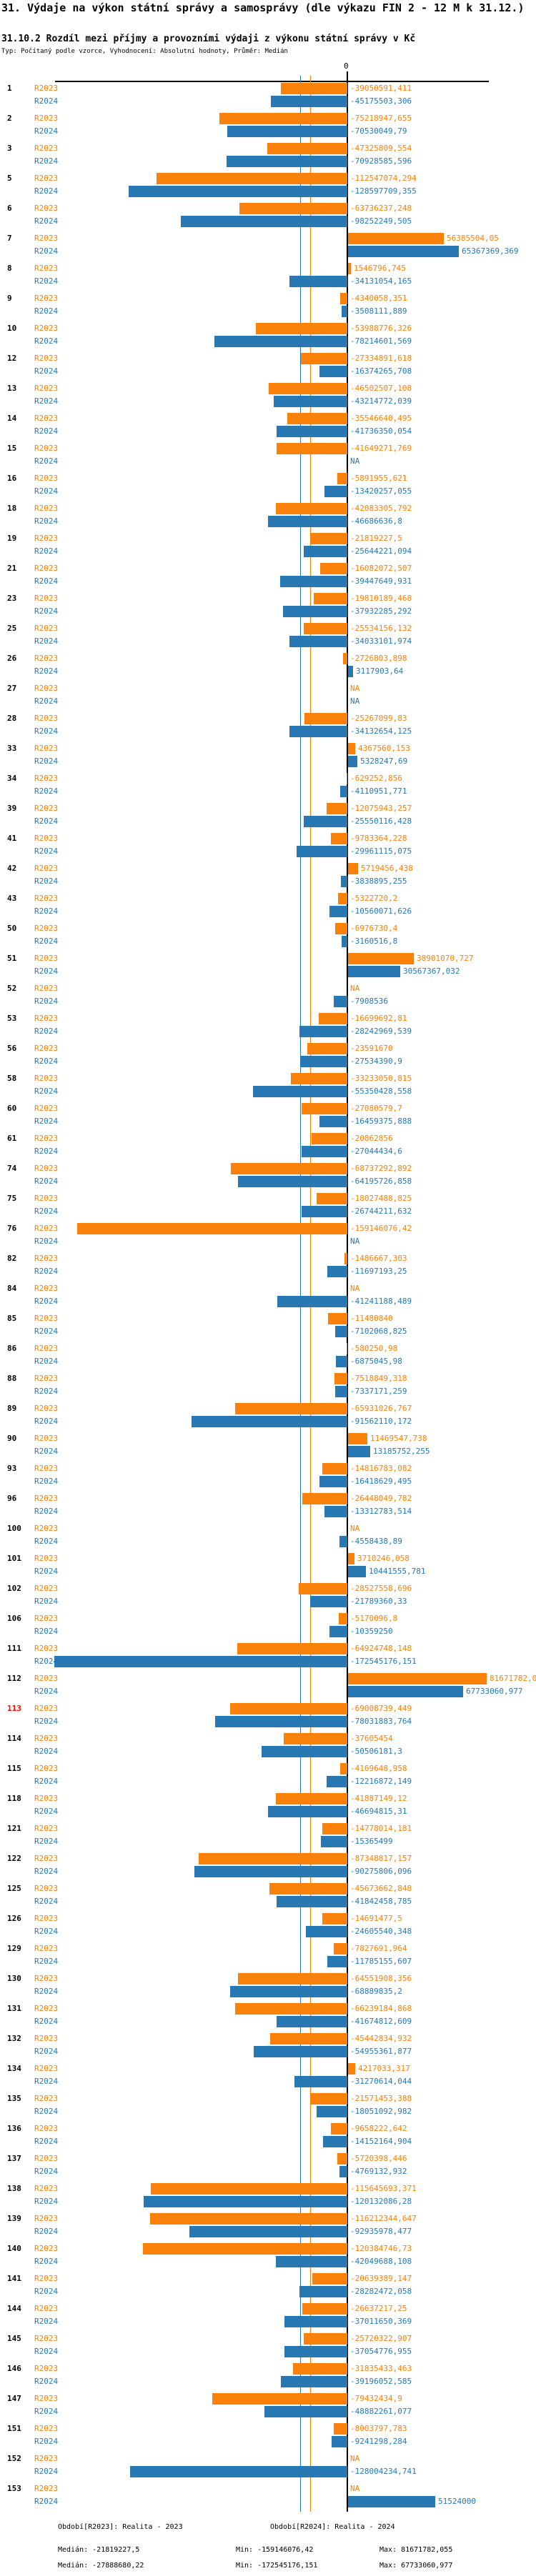 Image resolution: width=536 pixels, height=2576 pixels. What do you see at coordinates (376, 1361) in the screenshot?
I see `value-label-r2024: -6875045,98` at bounding box center [376, 1361].